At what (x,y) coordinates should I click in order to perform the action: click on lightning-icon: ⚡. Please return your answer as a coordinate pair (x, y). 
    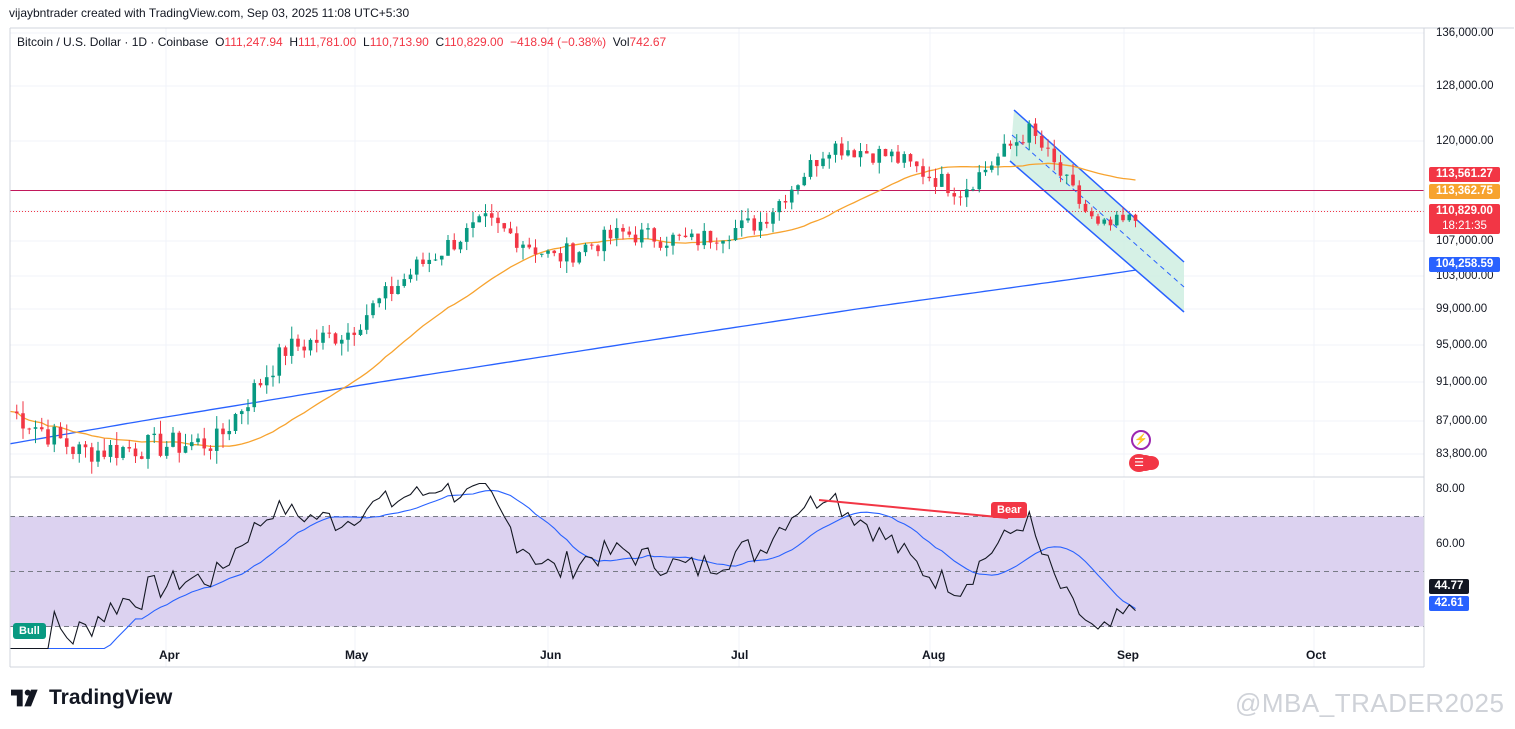
    Looking at the image, I should click on (1141, 440).